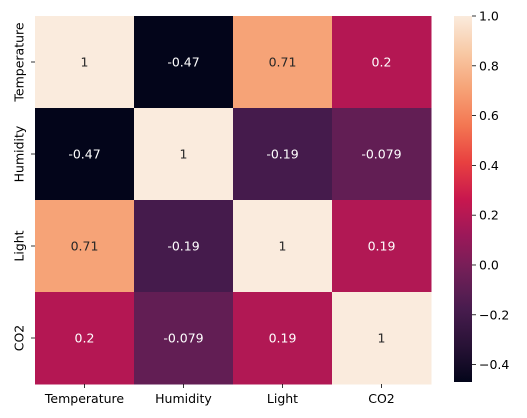 The width and height of the screenshot is (527, 418). I want to click on heatmap-cell-light-humidity, so click(184, 246).